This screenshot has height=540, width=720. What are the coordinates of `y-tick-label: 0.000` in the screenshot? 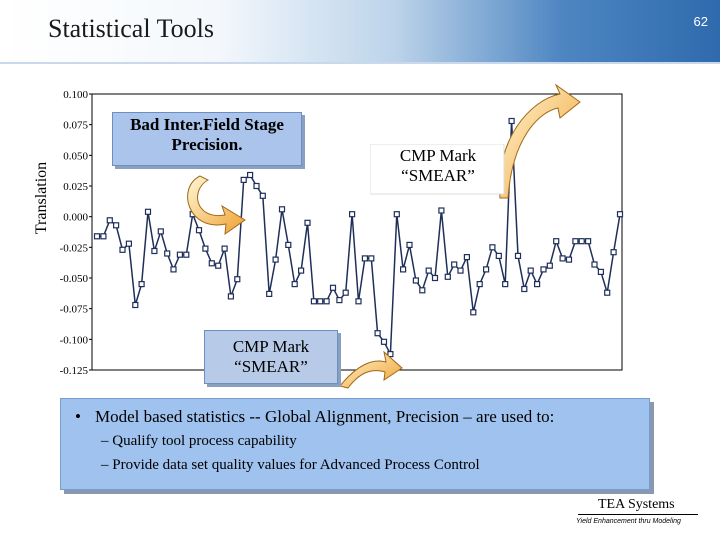 It's located at (75, 218).